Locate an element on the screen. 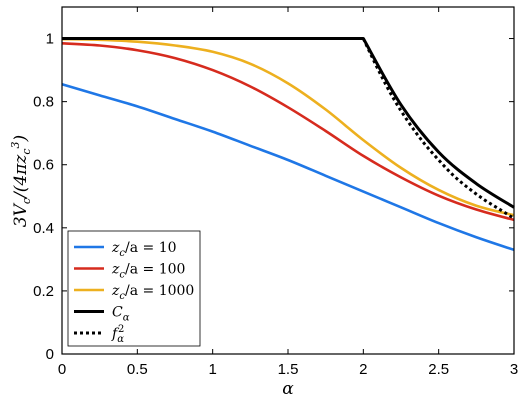 The height and width of the screenshot is (402, 520). y-tick-label-3: 0.6 is located at coordinates (43, 165).